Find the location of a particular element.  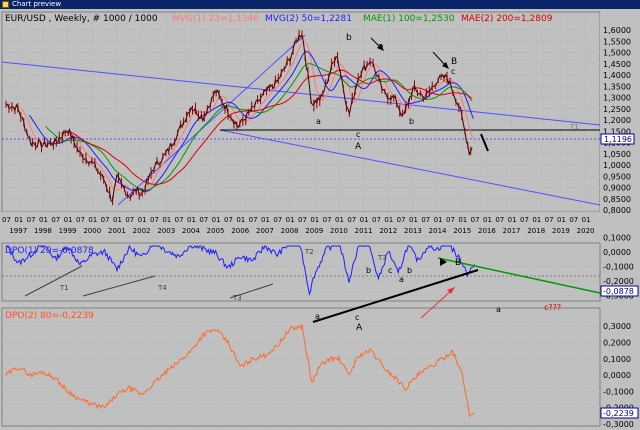

price-tick-label: 0,8500 is located at coordinates (617, 199).